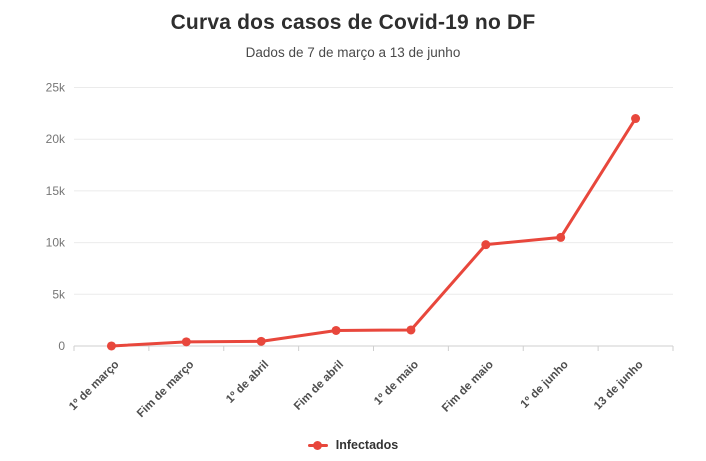  Describe the element at coordinates (56, 243) in the screenshot. I see `y-tick-label: 10k` at that location.